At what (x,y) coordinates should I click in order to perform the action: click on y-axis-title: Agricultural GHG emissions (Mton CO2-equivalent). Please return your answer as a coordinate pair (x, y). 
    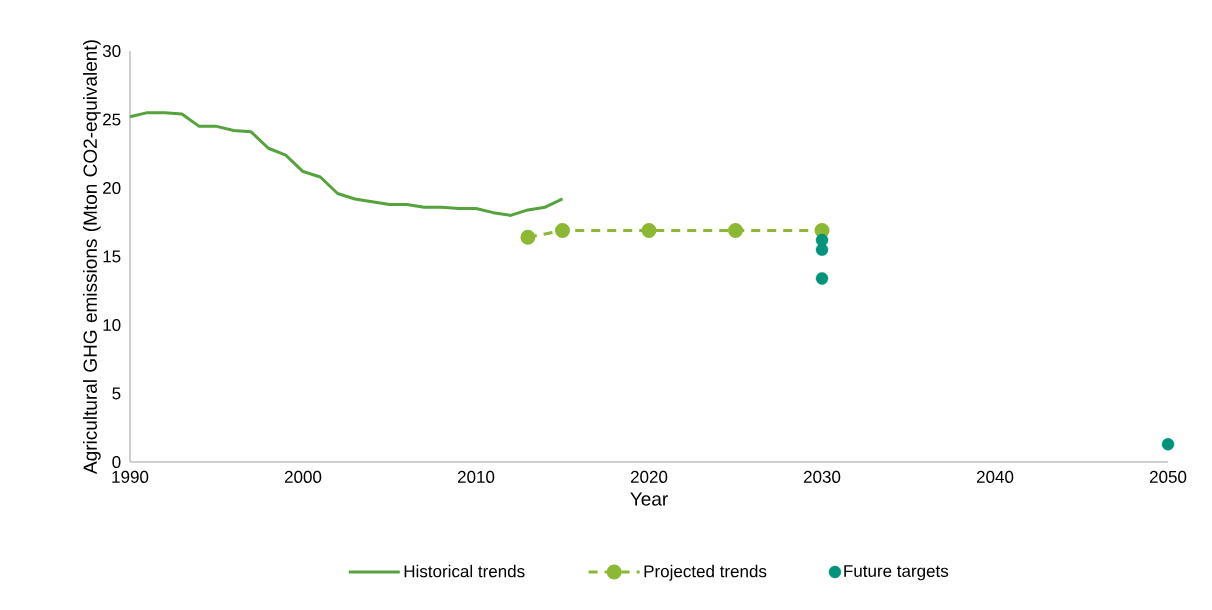
    Looking at the image, I should click on (91, 257).